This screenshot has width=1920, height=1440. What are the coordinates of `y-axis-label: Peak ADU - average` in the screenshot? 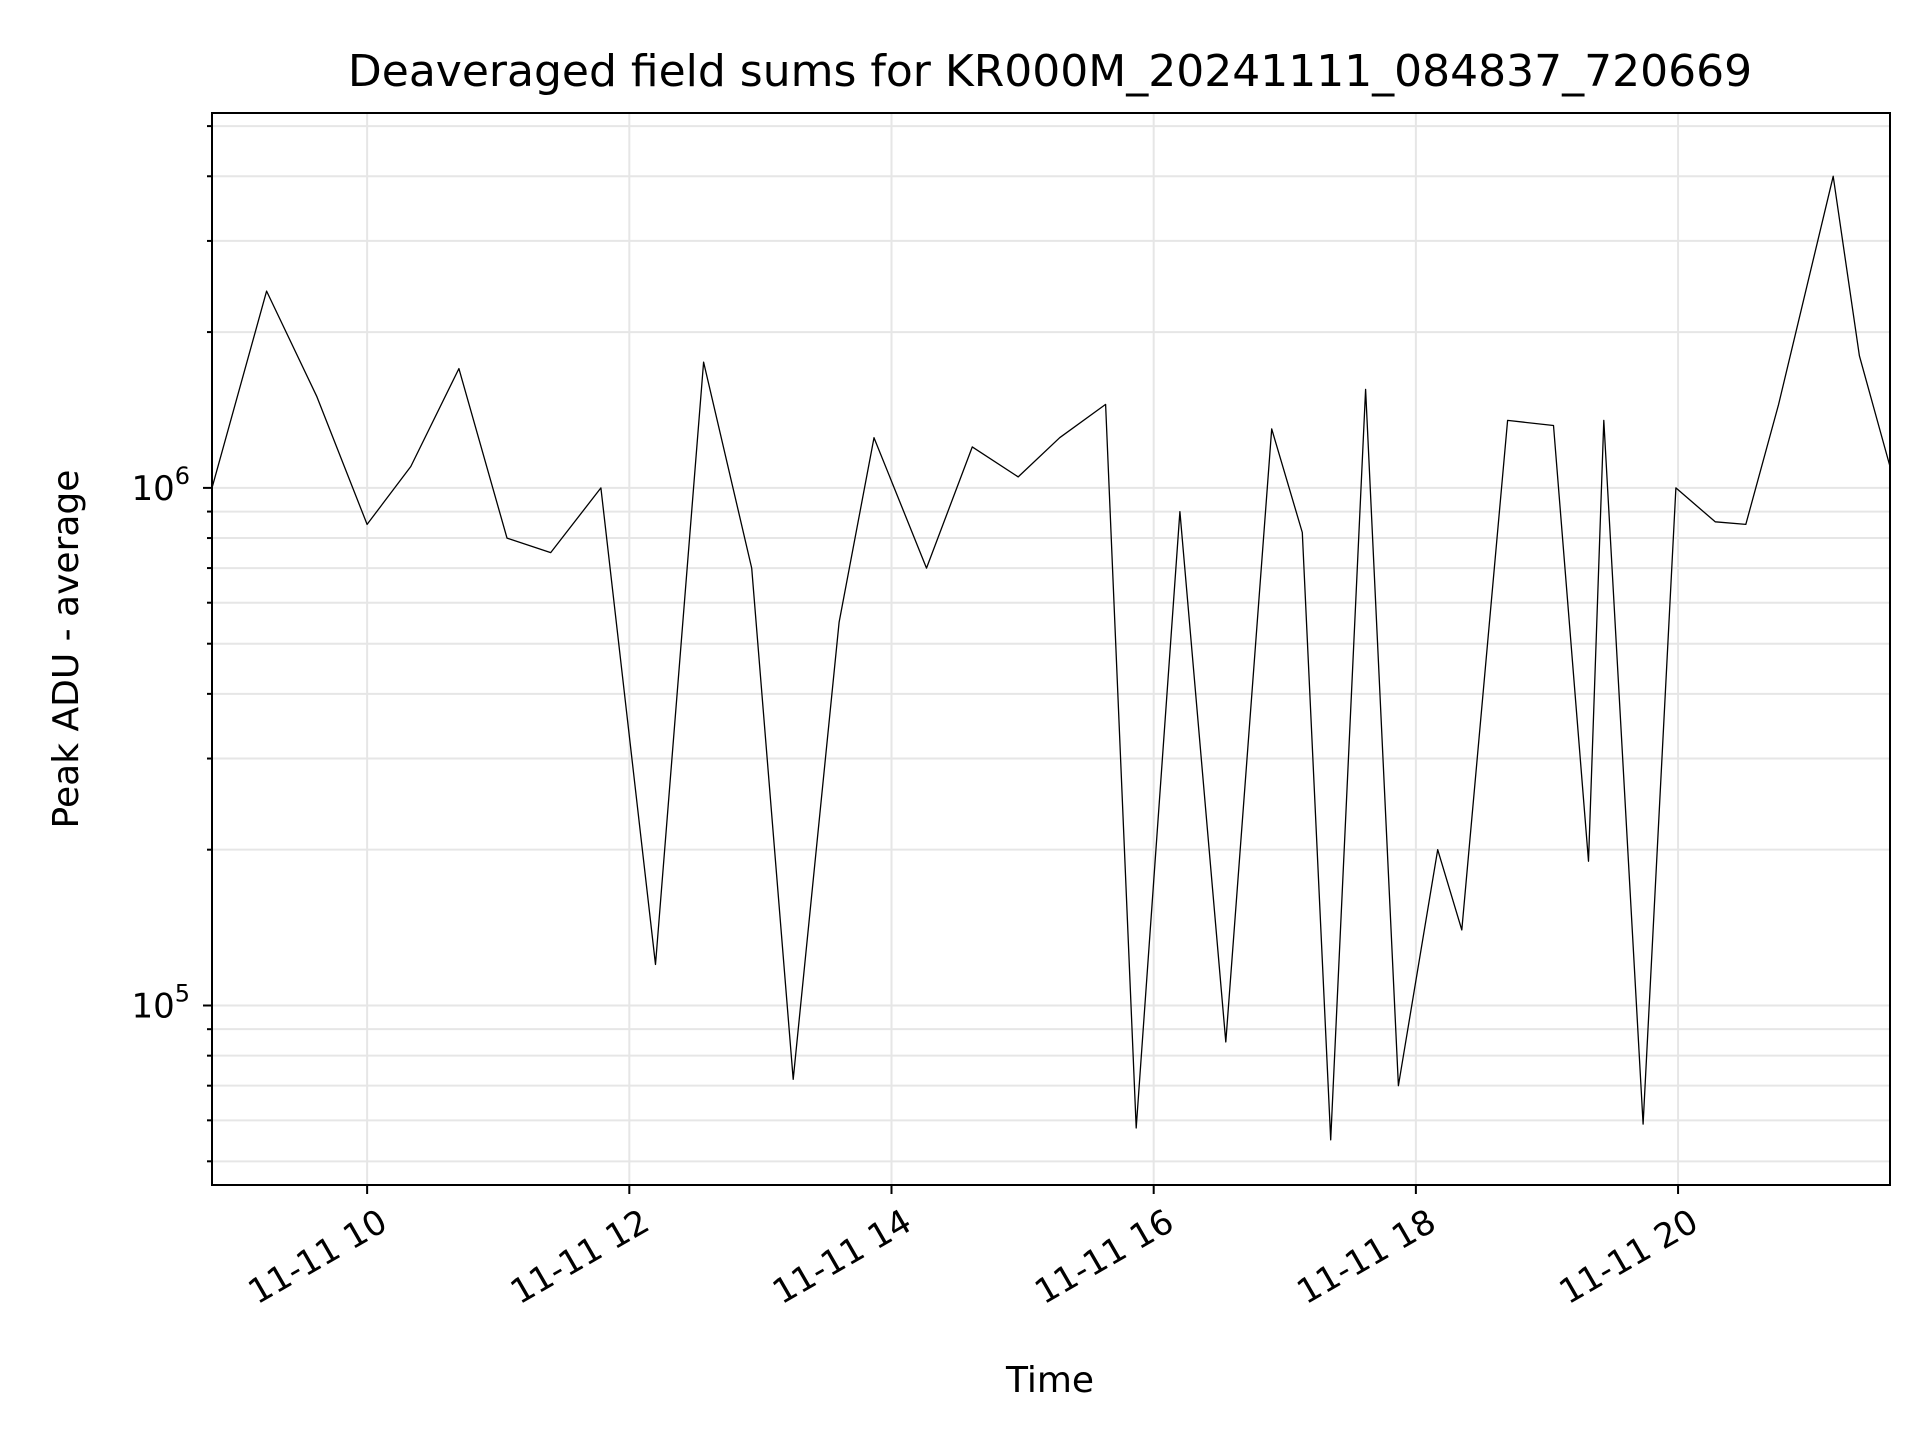 It's located at (66, 649).